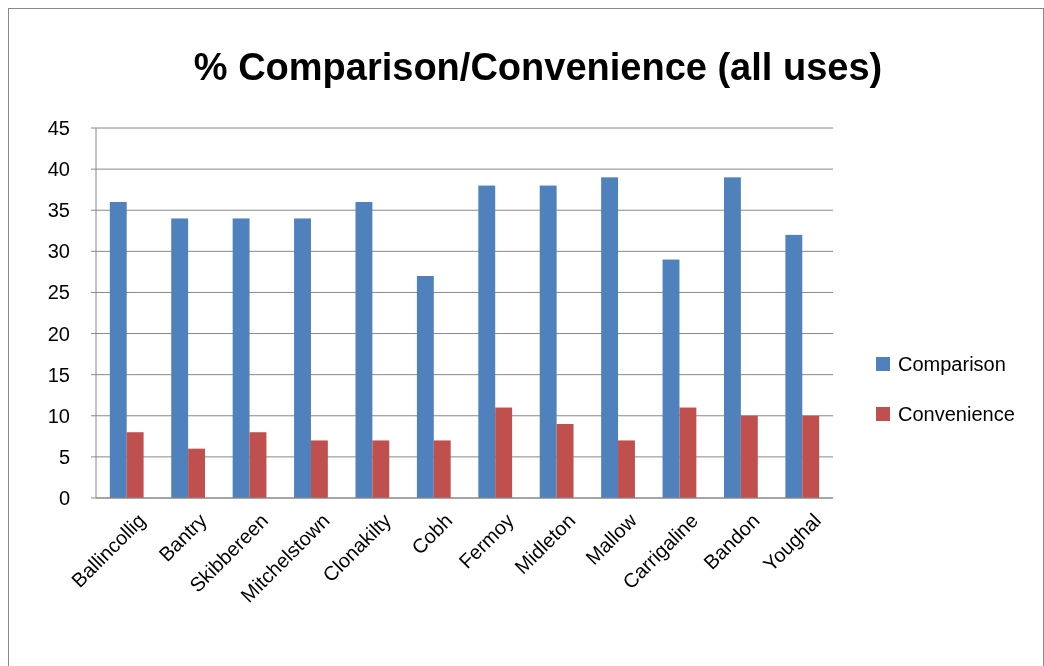  Describe the element at coordinates (58, 128) in the screenshot. I see `y-tick-label: 45` at that location.